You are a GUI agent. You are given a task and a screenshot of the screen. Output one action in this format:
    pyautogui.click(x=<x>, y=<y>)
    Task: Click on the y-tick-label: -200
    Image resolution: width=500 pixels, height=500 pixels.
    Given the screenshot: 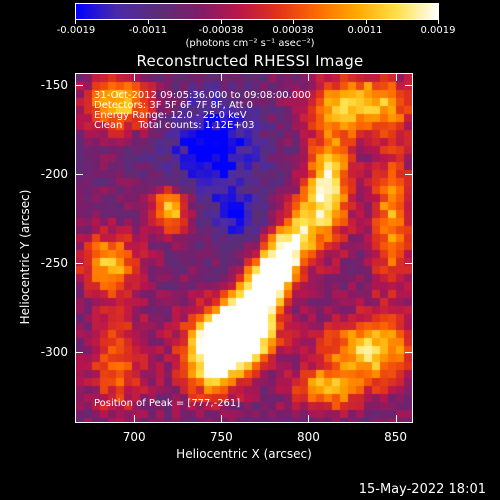 What is the action you would take?
    pyautogui.click(x=54, y=174)
    